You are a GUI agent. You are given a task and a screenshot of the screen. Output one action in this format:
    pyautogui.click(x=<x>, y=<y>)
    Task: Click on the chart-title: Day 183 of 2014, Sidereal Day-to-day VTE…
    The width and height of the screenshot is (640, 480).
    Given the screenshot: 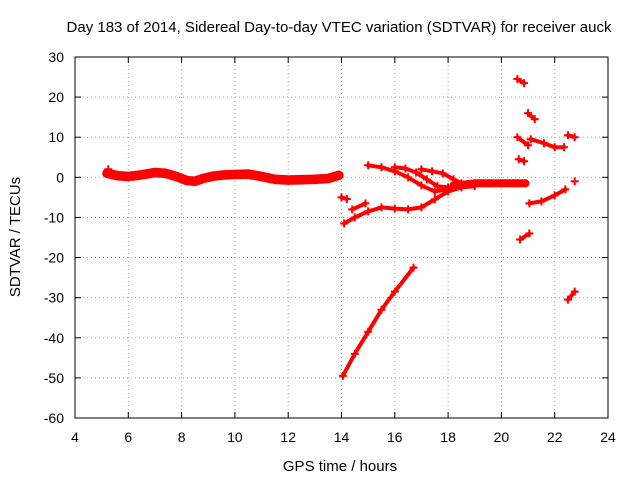 What is the action you would take?
    pyautogui.click(x=339, y=27)
    